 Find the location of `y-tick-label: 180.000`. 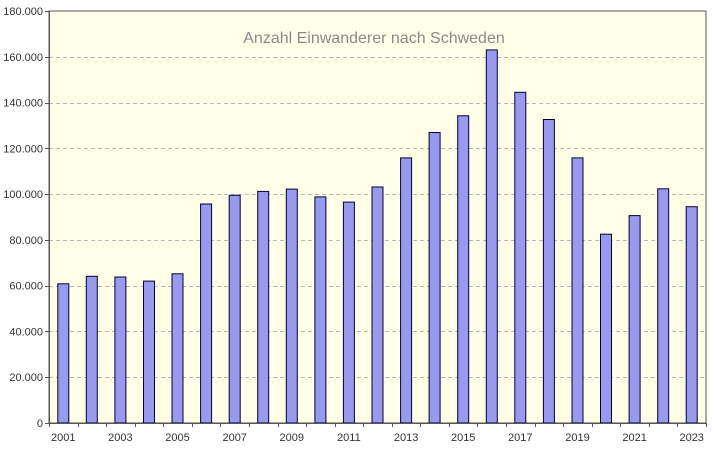

y-tick-label: 180.000 is located at coordinates (23, 12).